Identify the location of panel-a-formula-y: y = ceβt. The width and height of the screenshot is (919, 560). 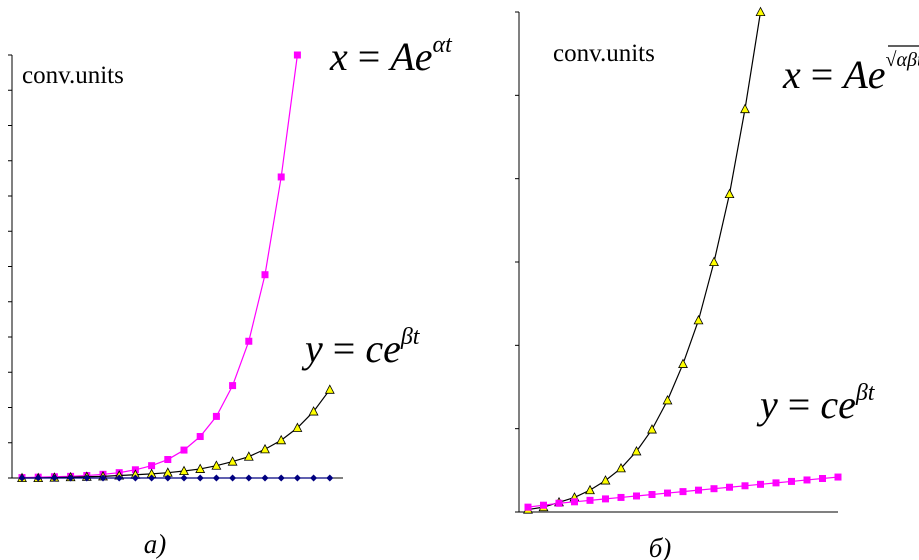
(361, 347).